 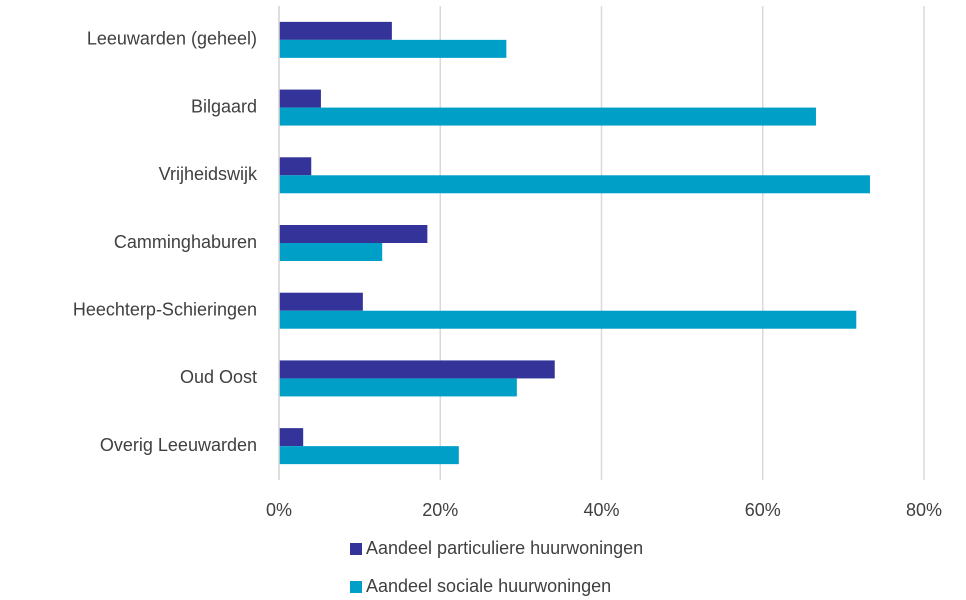 I want to click on y-tick-label: Bilgaard, so click(x=224, y=106).